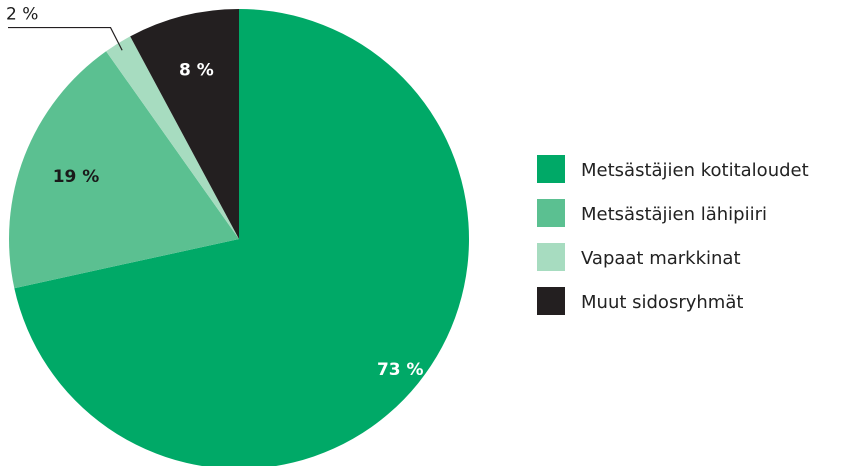  Describe the element at coordinates (551, 213) in the screenshot. I see `legend-swatch-metsastajien-lahipiiri` at that location.